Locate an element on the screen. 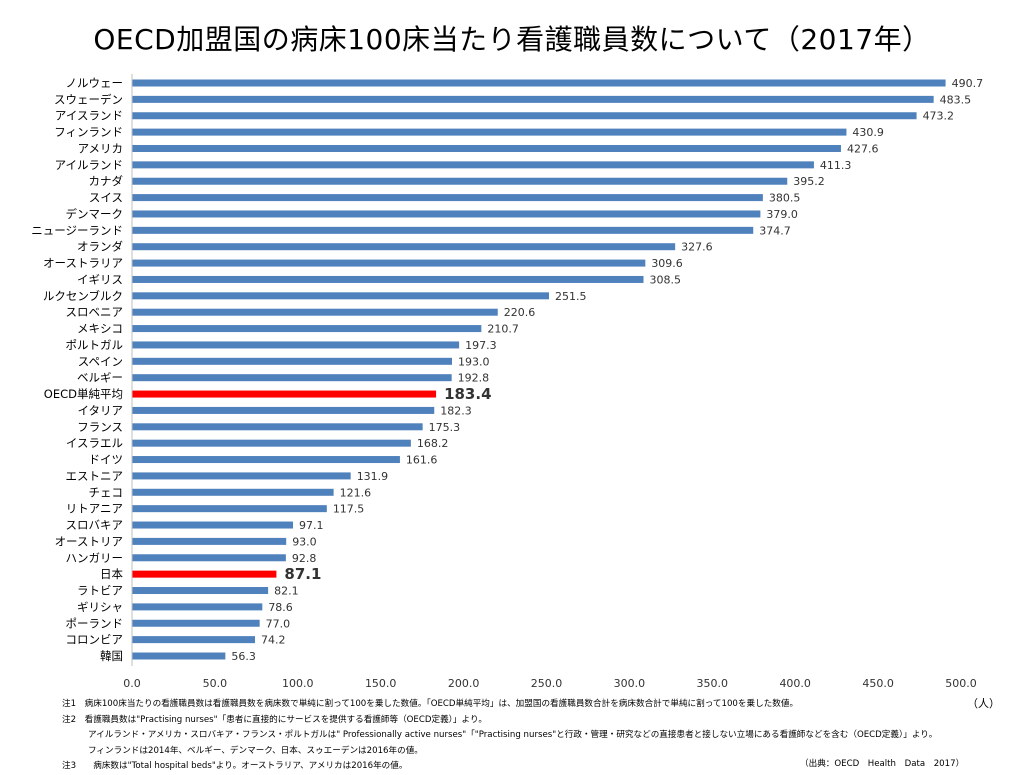 The image size is (1024, 775). category-label: ニュージーランド is located at coordinates (77, 230).